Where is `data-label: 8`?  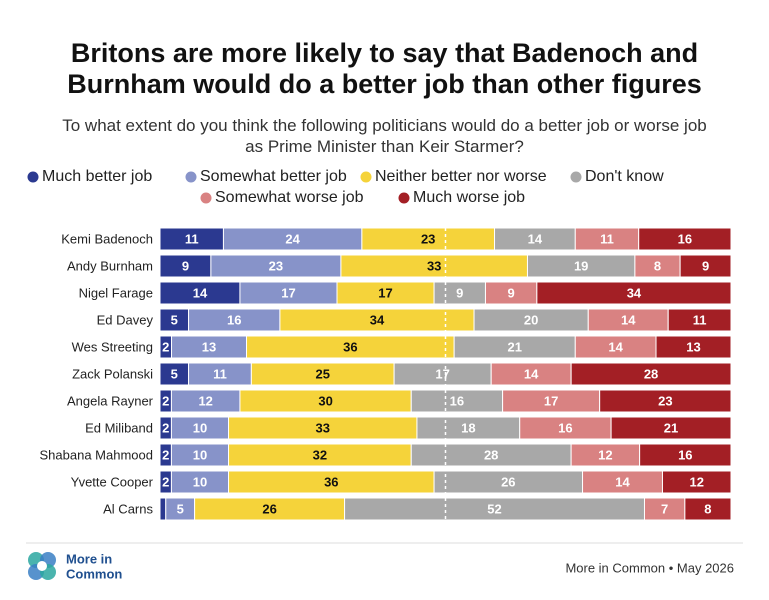 data-label: 8 is located at coordinates (707, 508).